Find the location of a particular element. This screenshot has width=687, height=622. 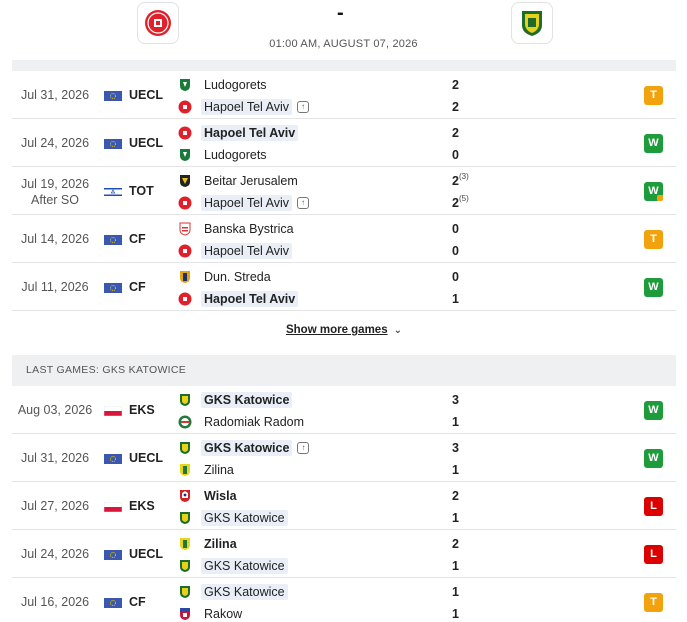

away-score: 0 is located at coordinates (455, 251).